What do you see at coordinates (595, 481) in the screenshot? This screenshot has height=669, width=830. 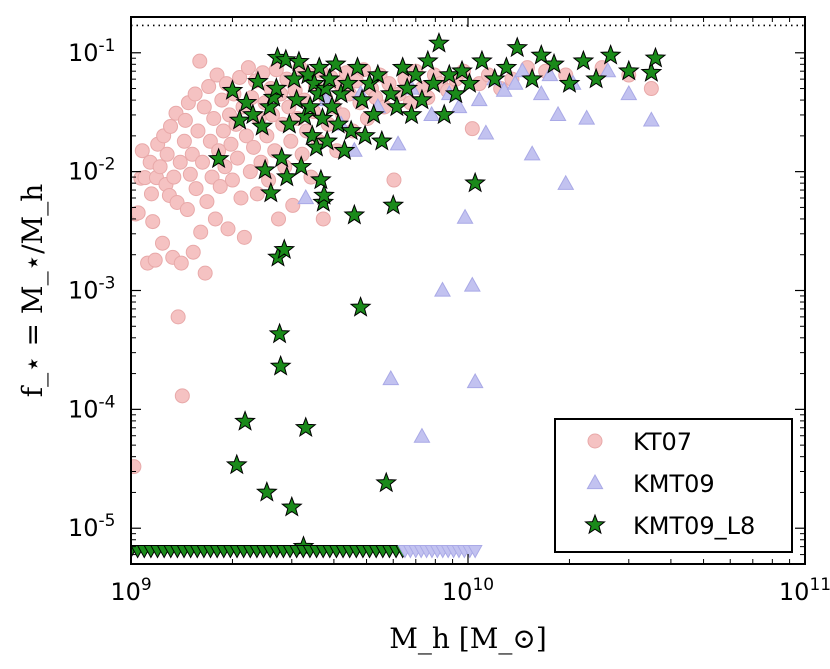 I see `legend-marker-kmt09` at bounding box center [595, 481].